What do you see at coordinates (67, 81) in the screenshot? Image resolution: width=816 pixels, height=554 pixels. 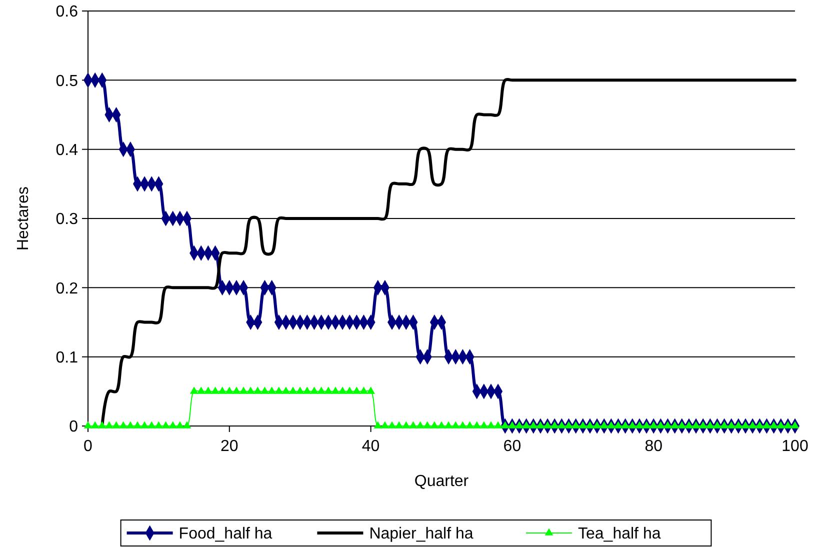 I see `y-tick-label: 0.5` at bounding box center [67, 81].